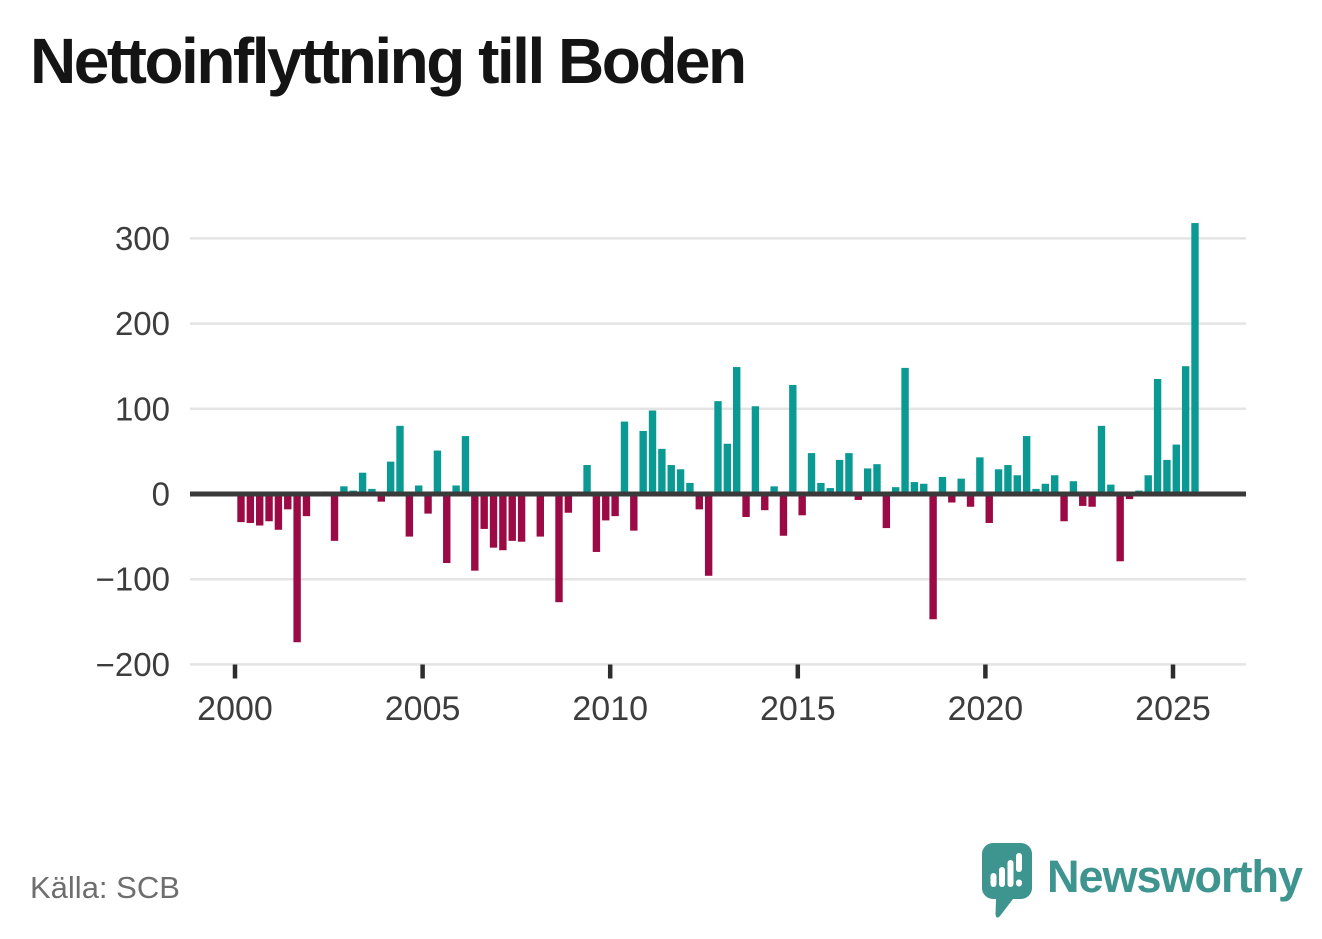 The image size is (1322, 939). Describe the element at coordinates (1185, 430) in the screenshot. I see `bar-2025-q2` at that location.